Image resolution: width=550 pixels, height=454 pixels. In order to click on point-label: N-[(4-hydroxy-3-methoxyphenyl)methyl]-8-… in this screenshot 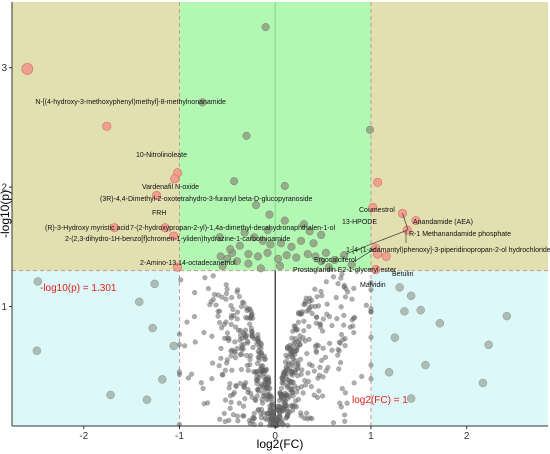, I will do `click(130, 102)`.